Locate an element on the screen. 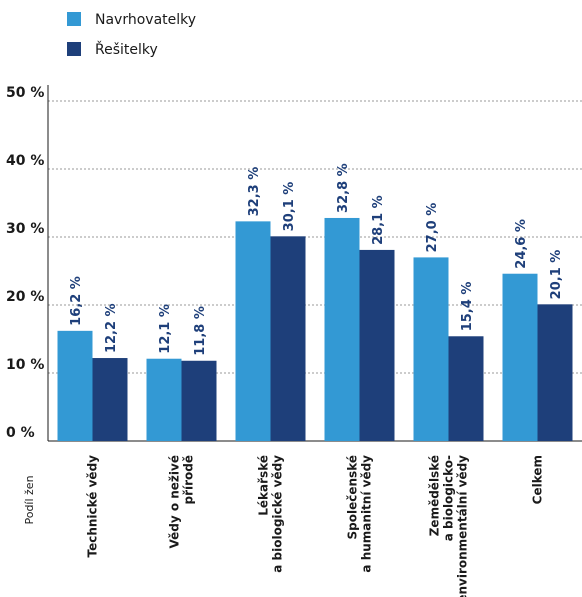 This screenshot has height=597, width=582. y-tick-label: 30 % is located at coordinates (25, 229).